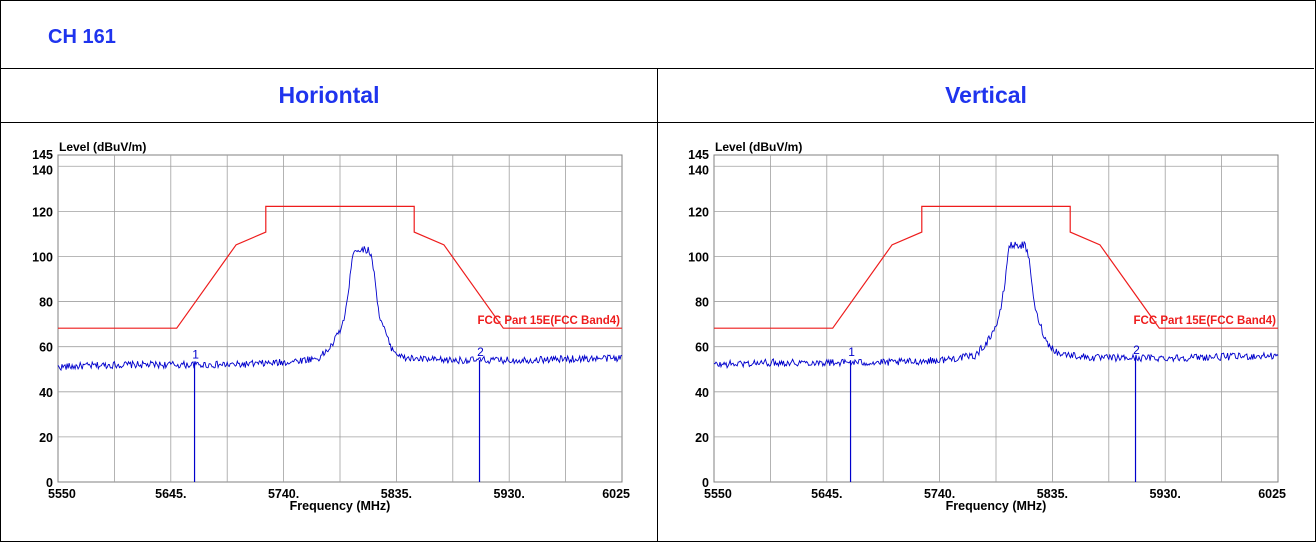 Image resolution: width=1316 pixels, height=542 pixels. What do you see at coordinates (82, 37) in the screenshot?
I see `channel-title: CH 161` at bounding box center [82, 37].